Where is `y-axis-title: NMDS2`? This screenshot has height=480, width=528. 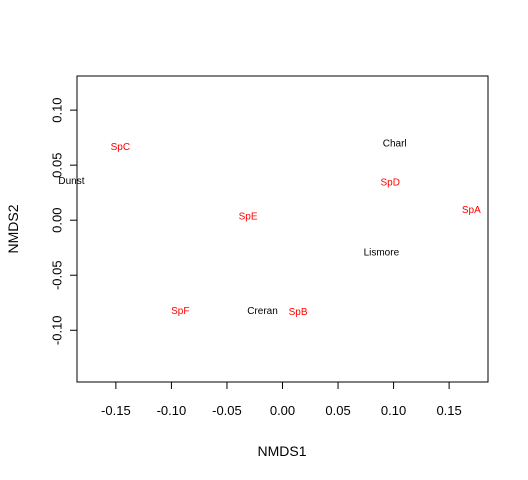
y-axis-title: NMDS2 is located at coordinates (13, 228).